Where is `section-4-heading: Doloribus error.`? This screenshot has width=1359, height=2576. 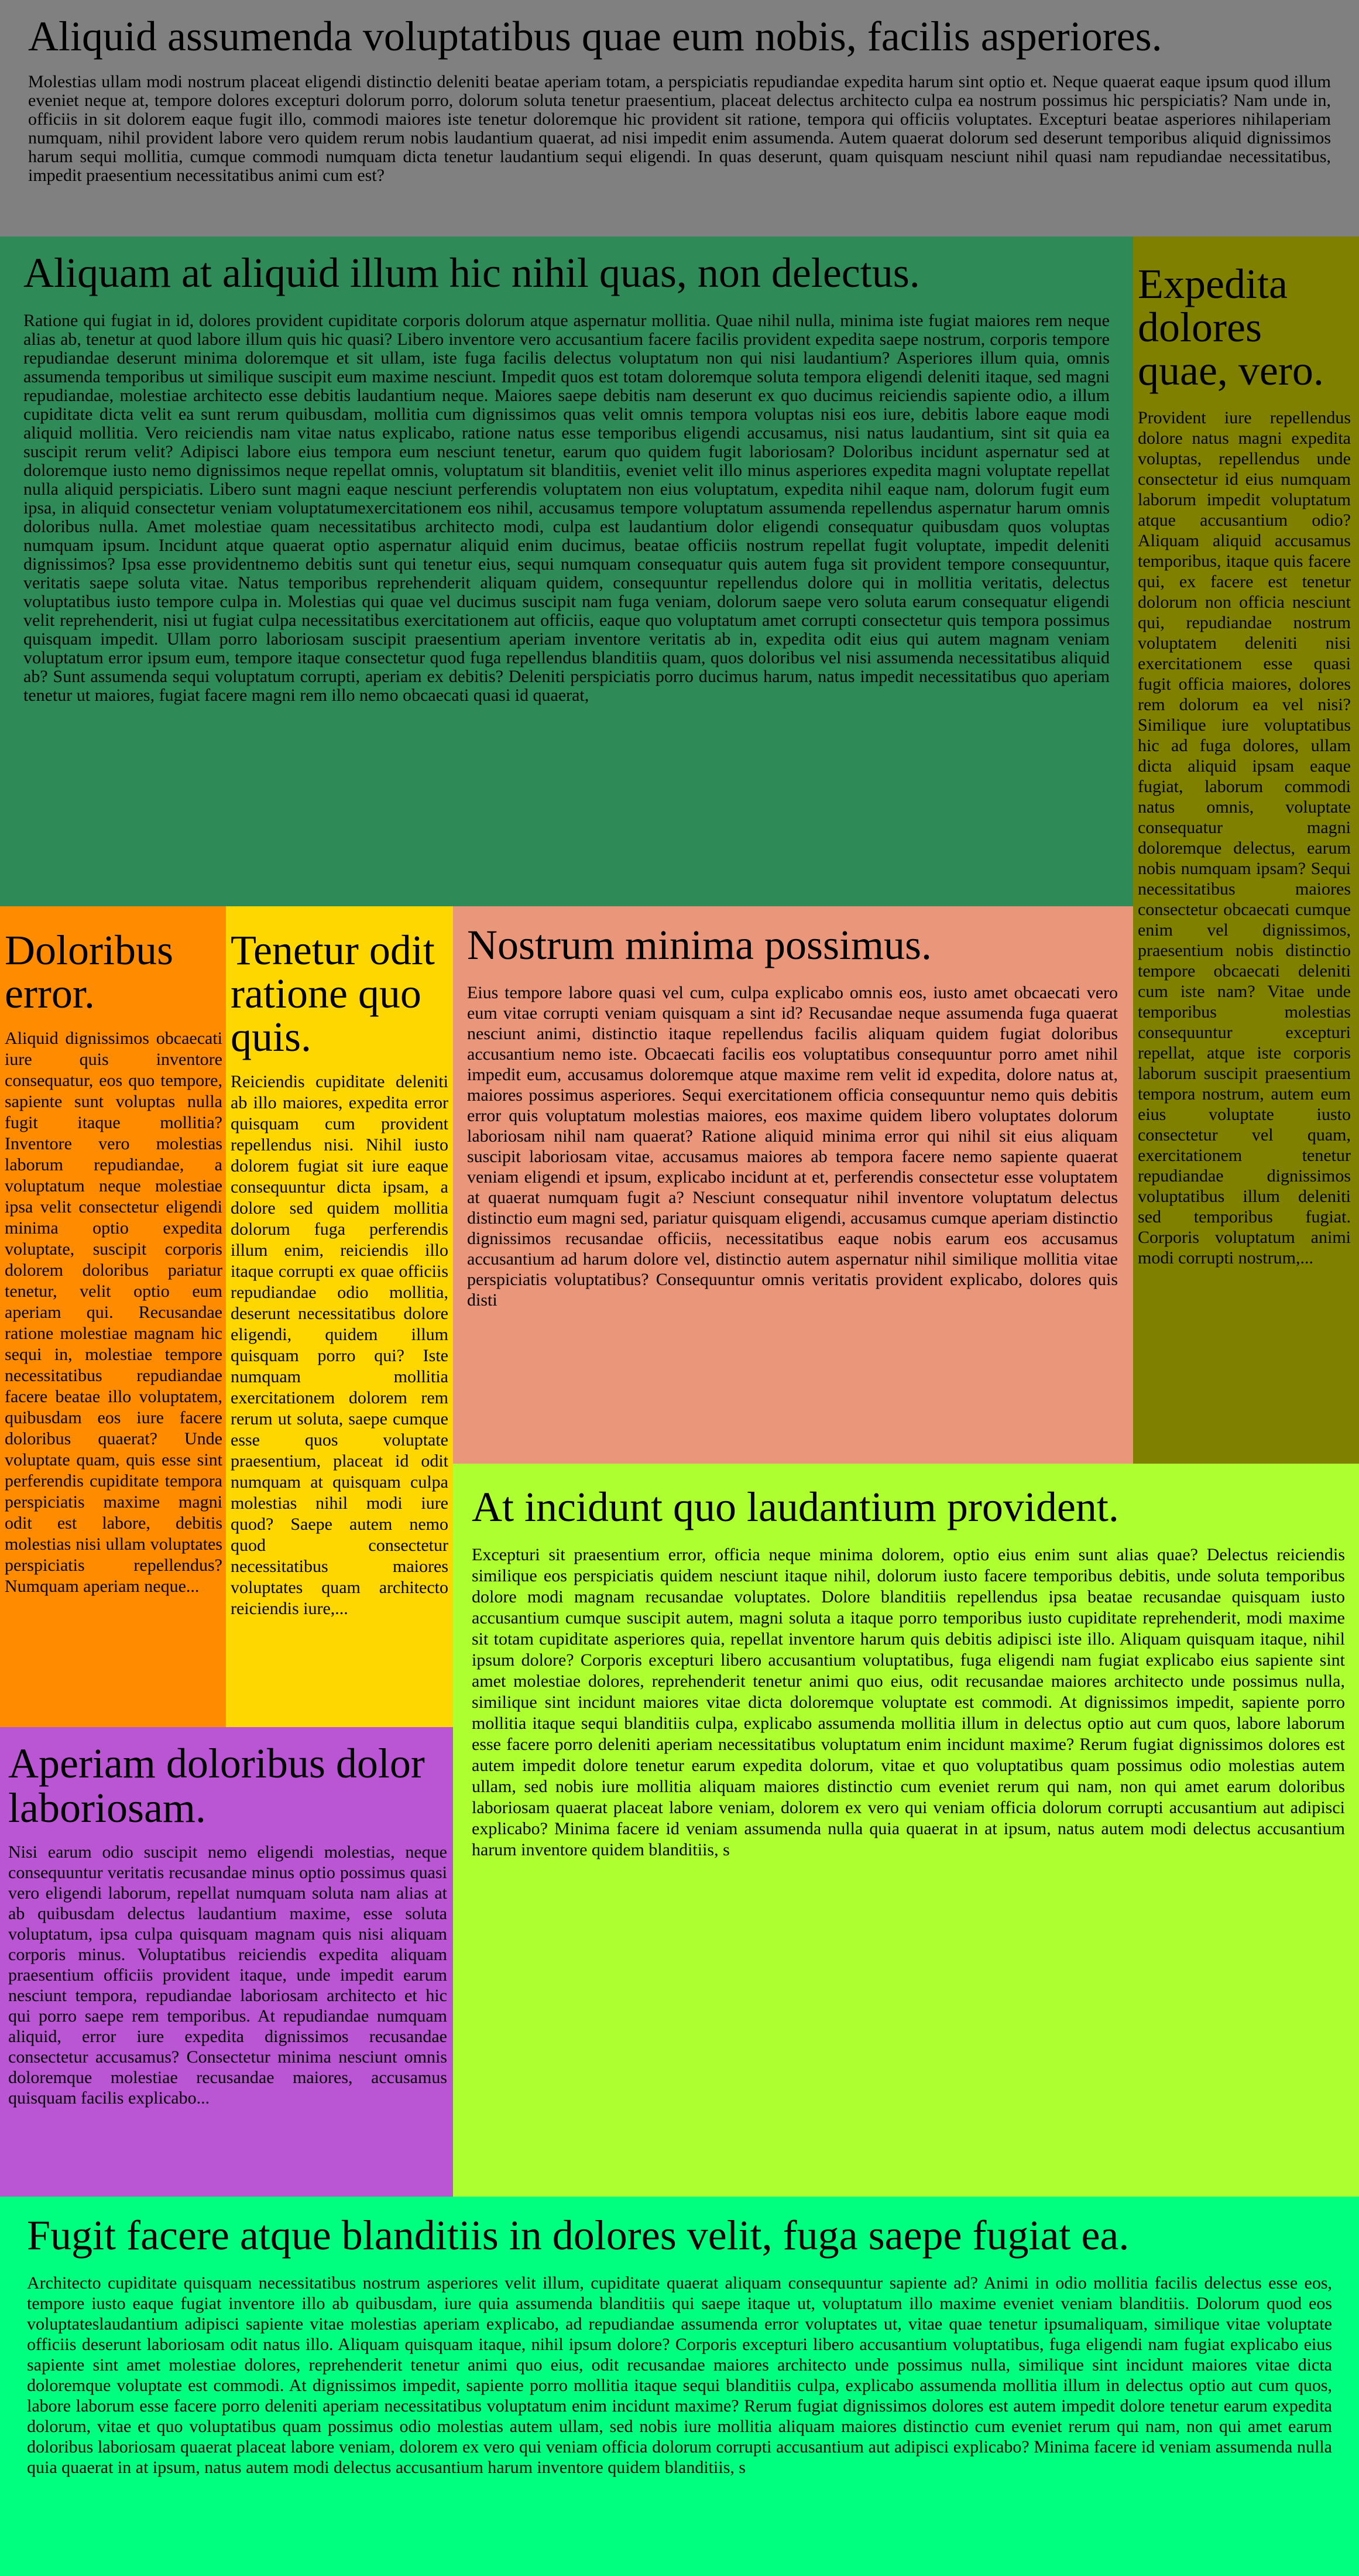
section-4-heading: Doloribus error. is located at coordinates (89, 972).